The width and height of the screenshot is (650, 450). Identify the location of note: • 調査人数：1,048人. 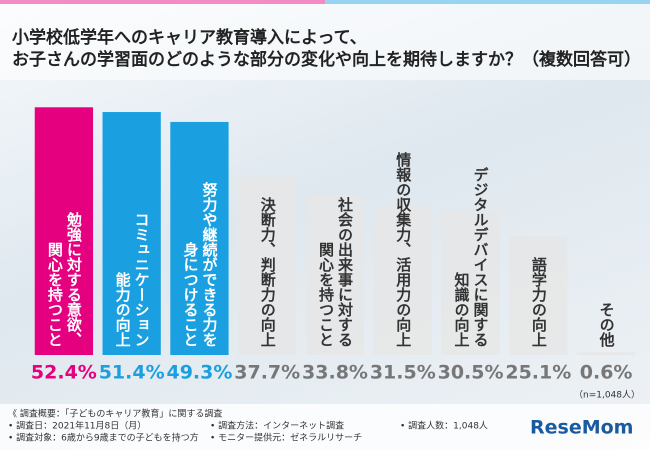
(444, 426).